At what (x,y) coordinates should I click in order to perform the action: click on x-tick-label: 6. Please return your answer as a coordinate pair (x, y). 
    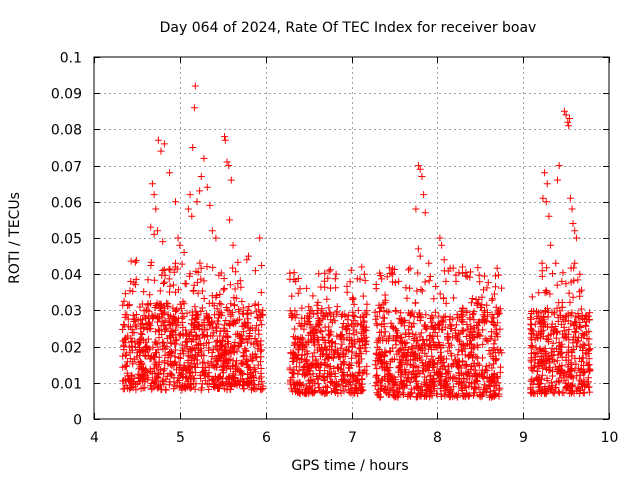
    Looking at the image, I should click on (266, 438).